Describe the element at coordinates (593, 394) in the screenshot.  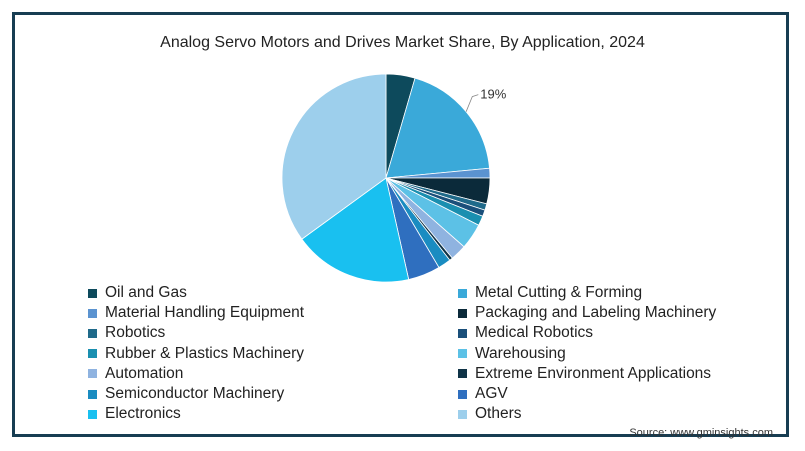
I see `legend-item-11: AGV` at that location.